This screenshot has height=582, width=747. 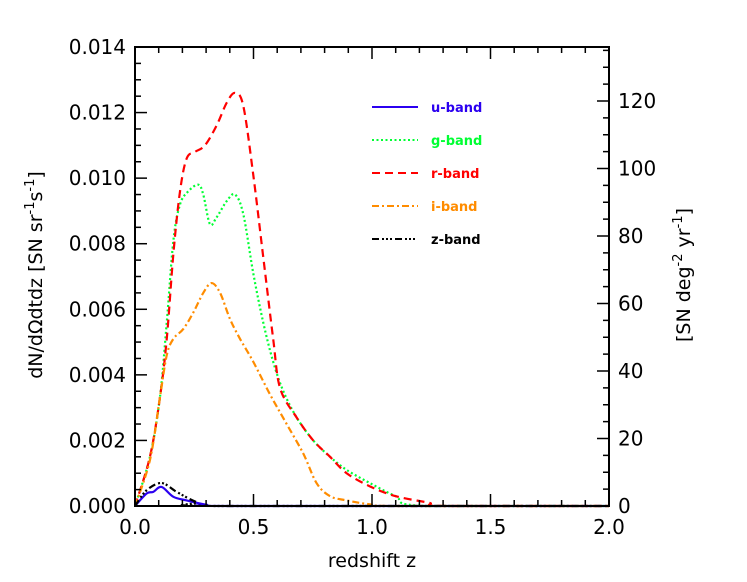 What do you see at coordinates (97, 178) in the screenshot?
I see `y-tick-label: 0.010` at bounding box center [97, 178].